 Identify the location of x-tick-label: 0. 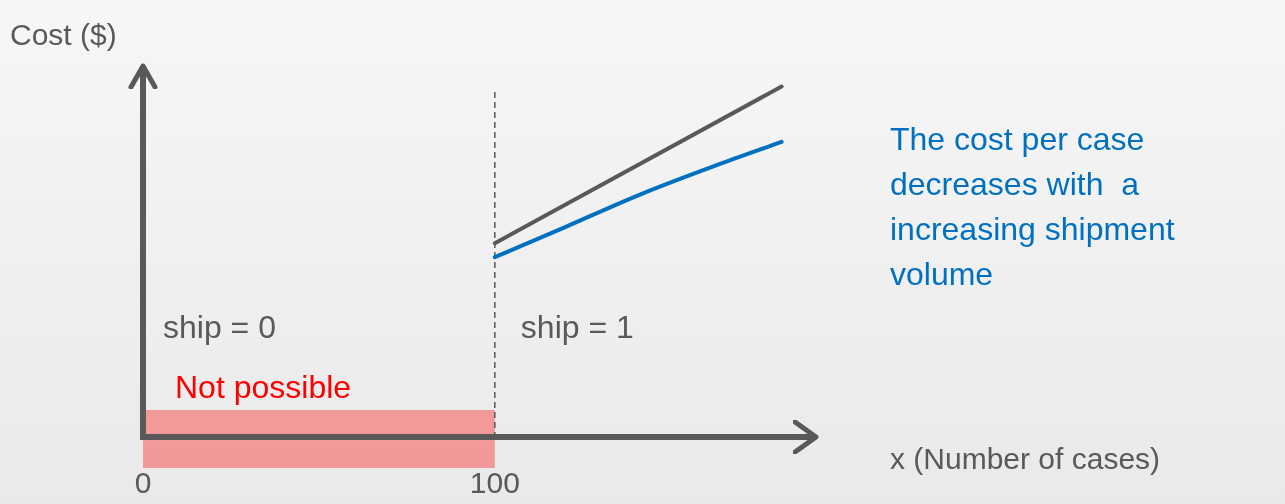
(143, 483).